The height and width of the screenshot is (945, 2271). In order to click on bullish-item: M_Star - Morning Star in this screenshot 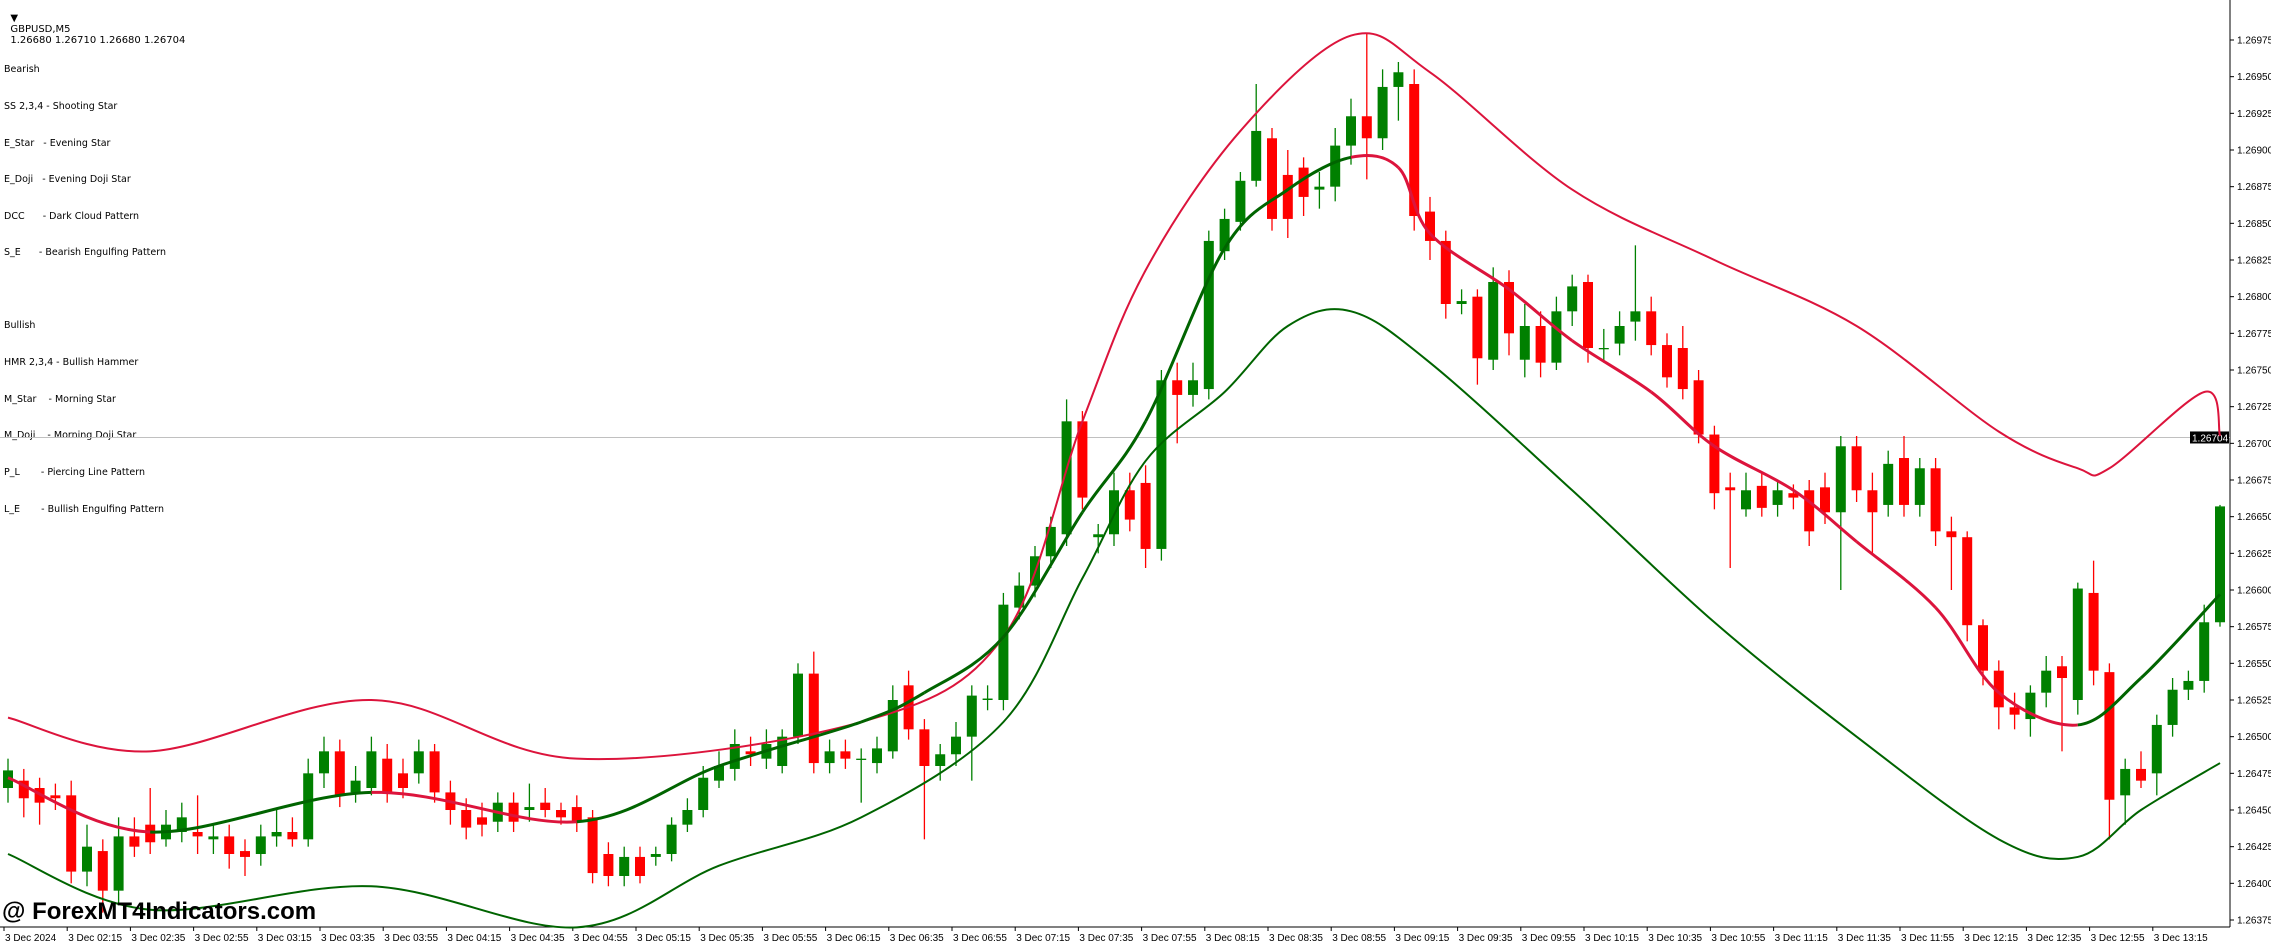, I will do `click(60, 399)`.